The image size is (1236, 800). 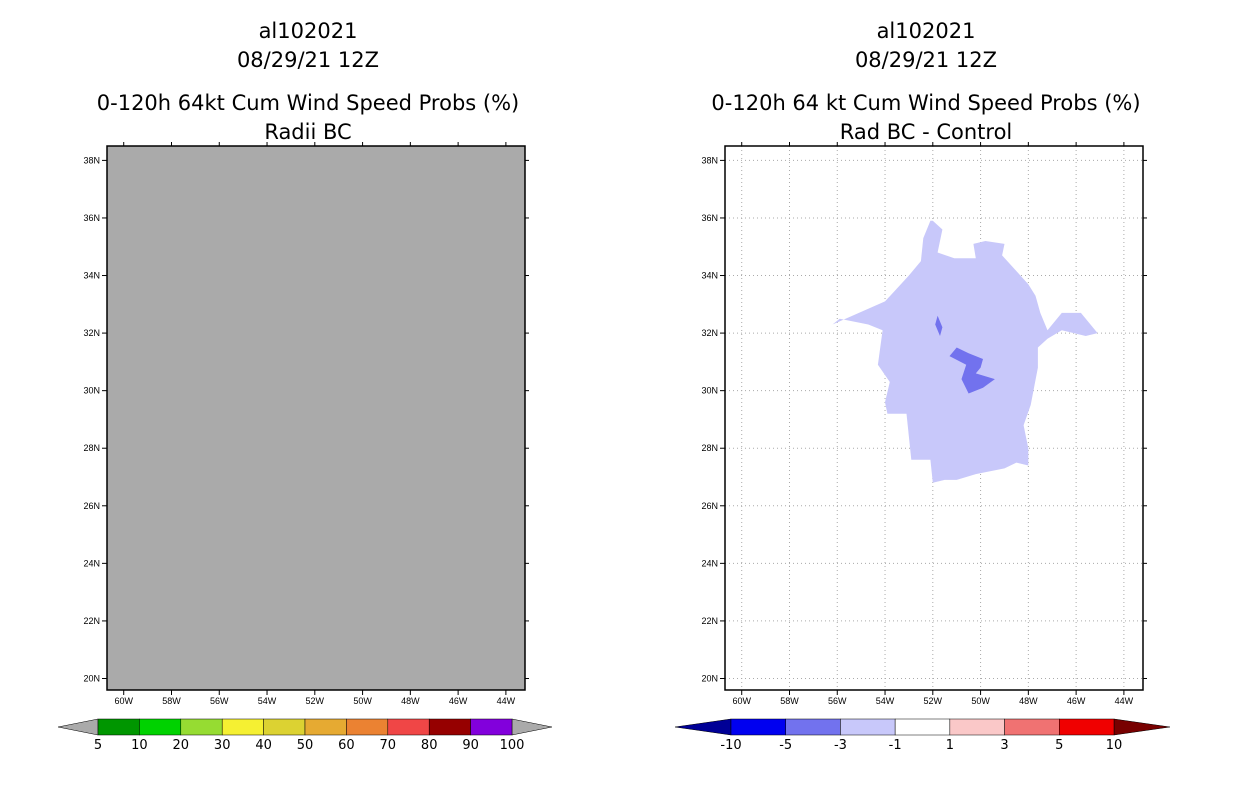 What do you see at coordinates (1114, 745) in the screenshot?
I see `colorbar-label-8: 10` at bounding box center [1114, 745].